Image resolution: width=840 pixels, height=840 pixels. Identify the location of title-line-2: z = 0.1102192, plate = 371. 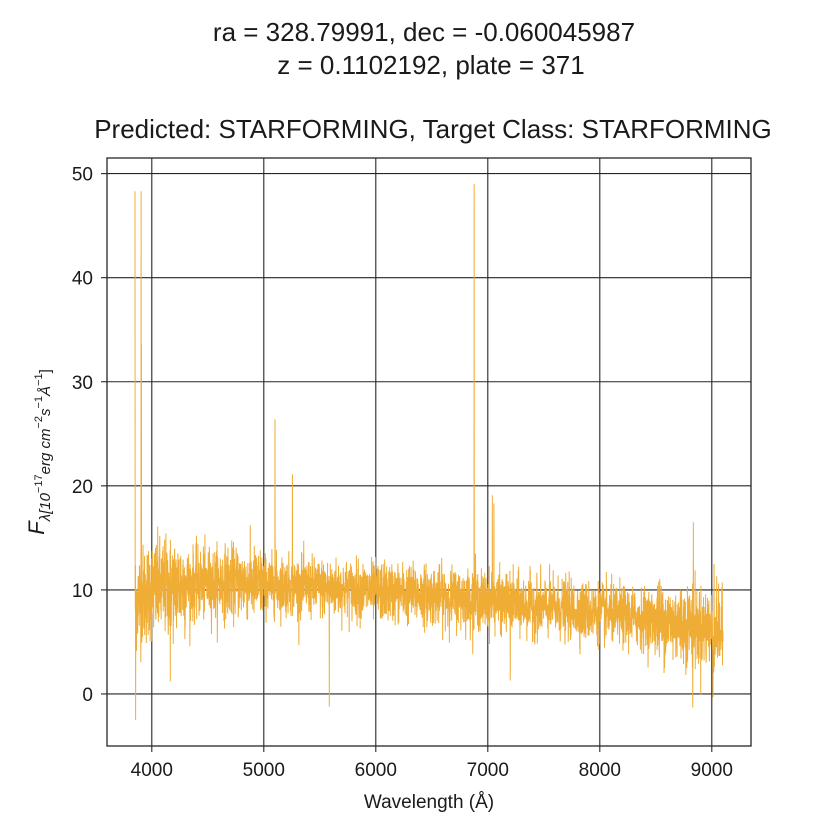
(430, 65).